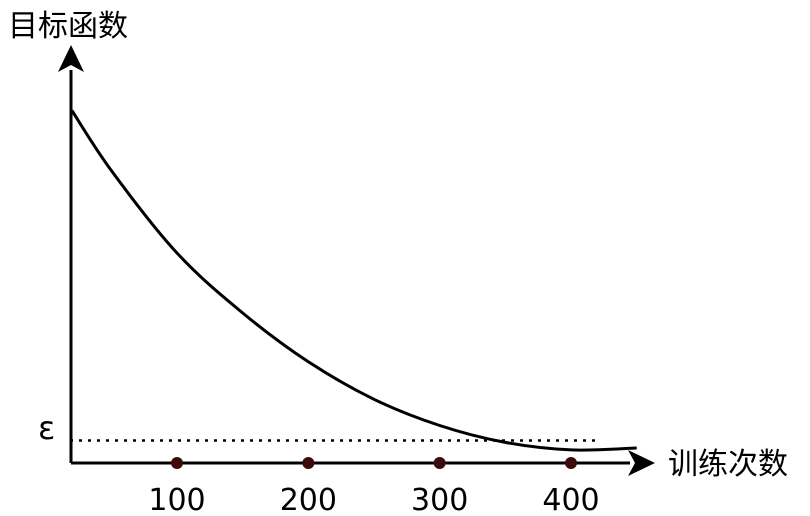 This screenshot has height=516, width=810. Describe the element at coordinates (71, 58) in the screenshot. I see `y-axis-arrow-icon` at that location.